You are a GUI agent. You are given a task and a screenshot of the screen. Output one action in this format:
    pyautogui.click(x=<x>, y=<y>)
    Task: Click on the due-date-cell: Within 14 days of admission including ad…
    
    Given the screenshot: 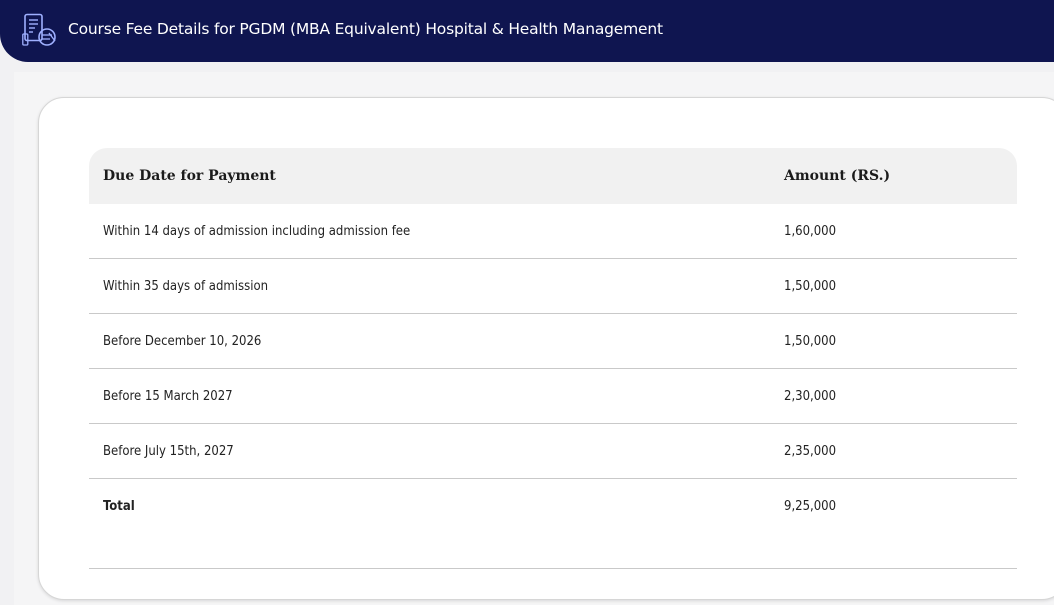 What is the action you would take?
    pyautogui.click(x=436, y=231)
    